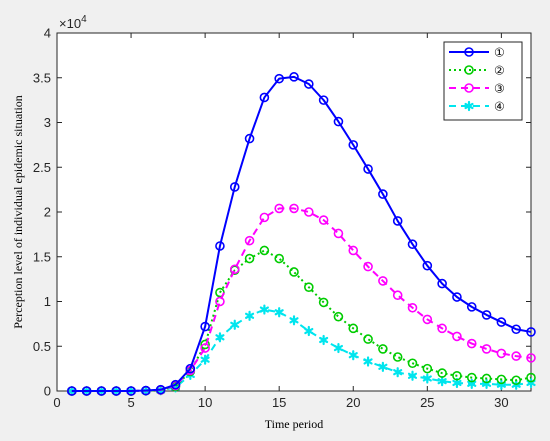 The width and height of the screenshot is (550, 441). I want to click on x-tick-label: 5, so click(130, 402).